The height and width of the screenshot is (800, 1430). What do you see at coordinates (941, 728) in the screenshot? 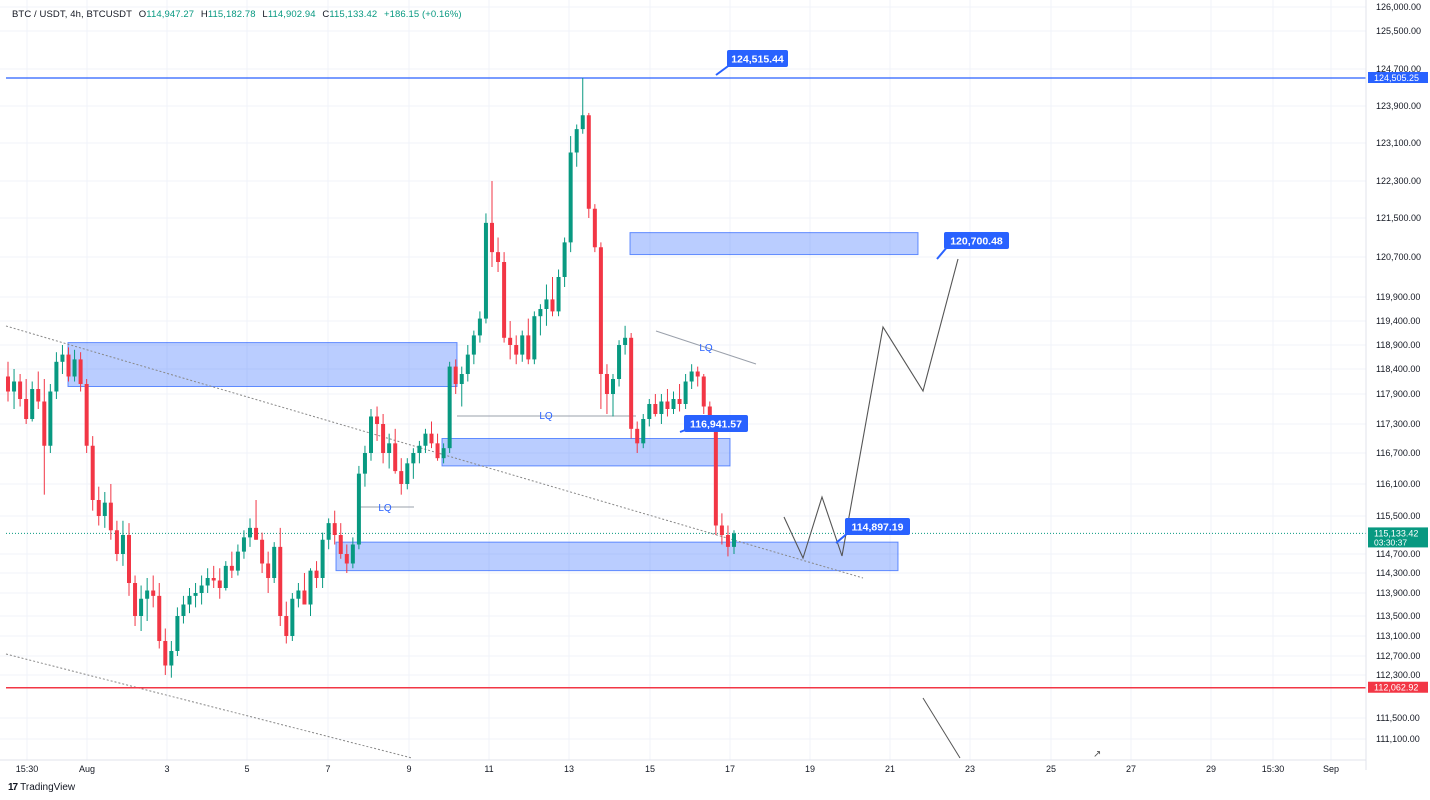
I see `projection-down-line` at bounding box center [941, 728].